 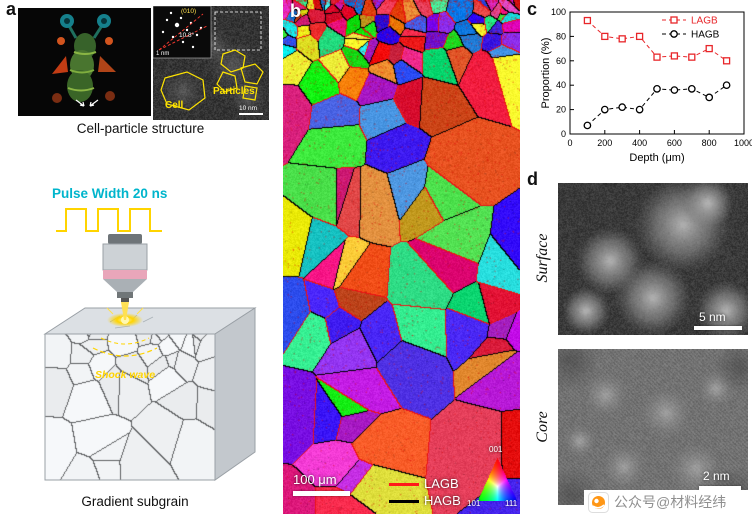 What do you see at coordinates (404, 501) in the screenshot?
I see `hagb-legend-line` at bounding box center [404, 501].